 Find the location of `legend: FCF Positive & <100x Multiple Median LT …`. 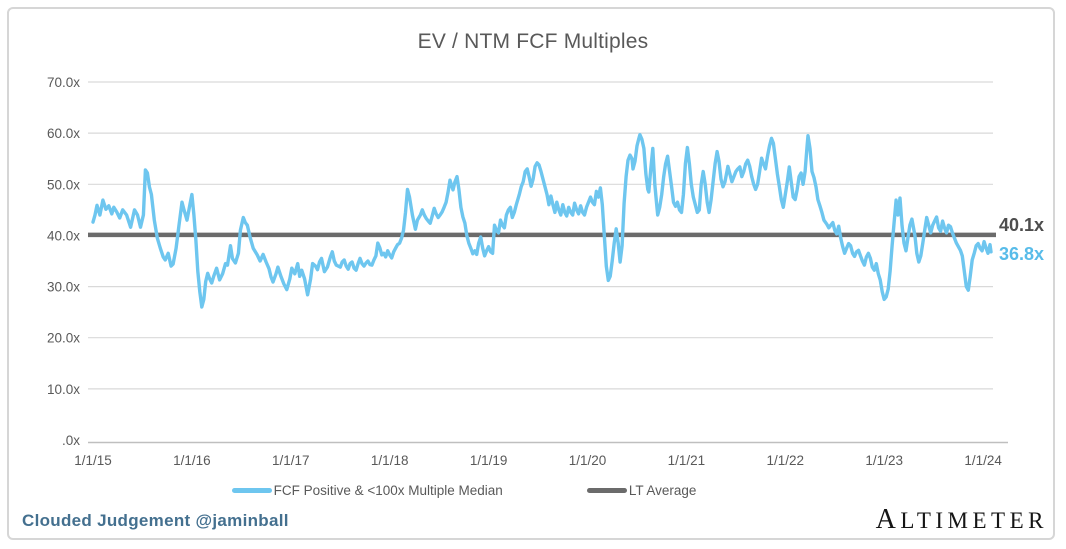

legend: FCF Positive & <100x Multiple Median LT … is located at coordinates (533, 490).